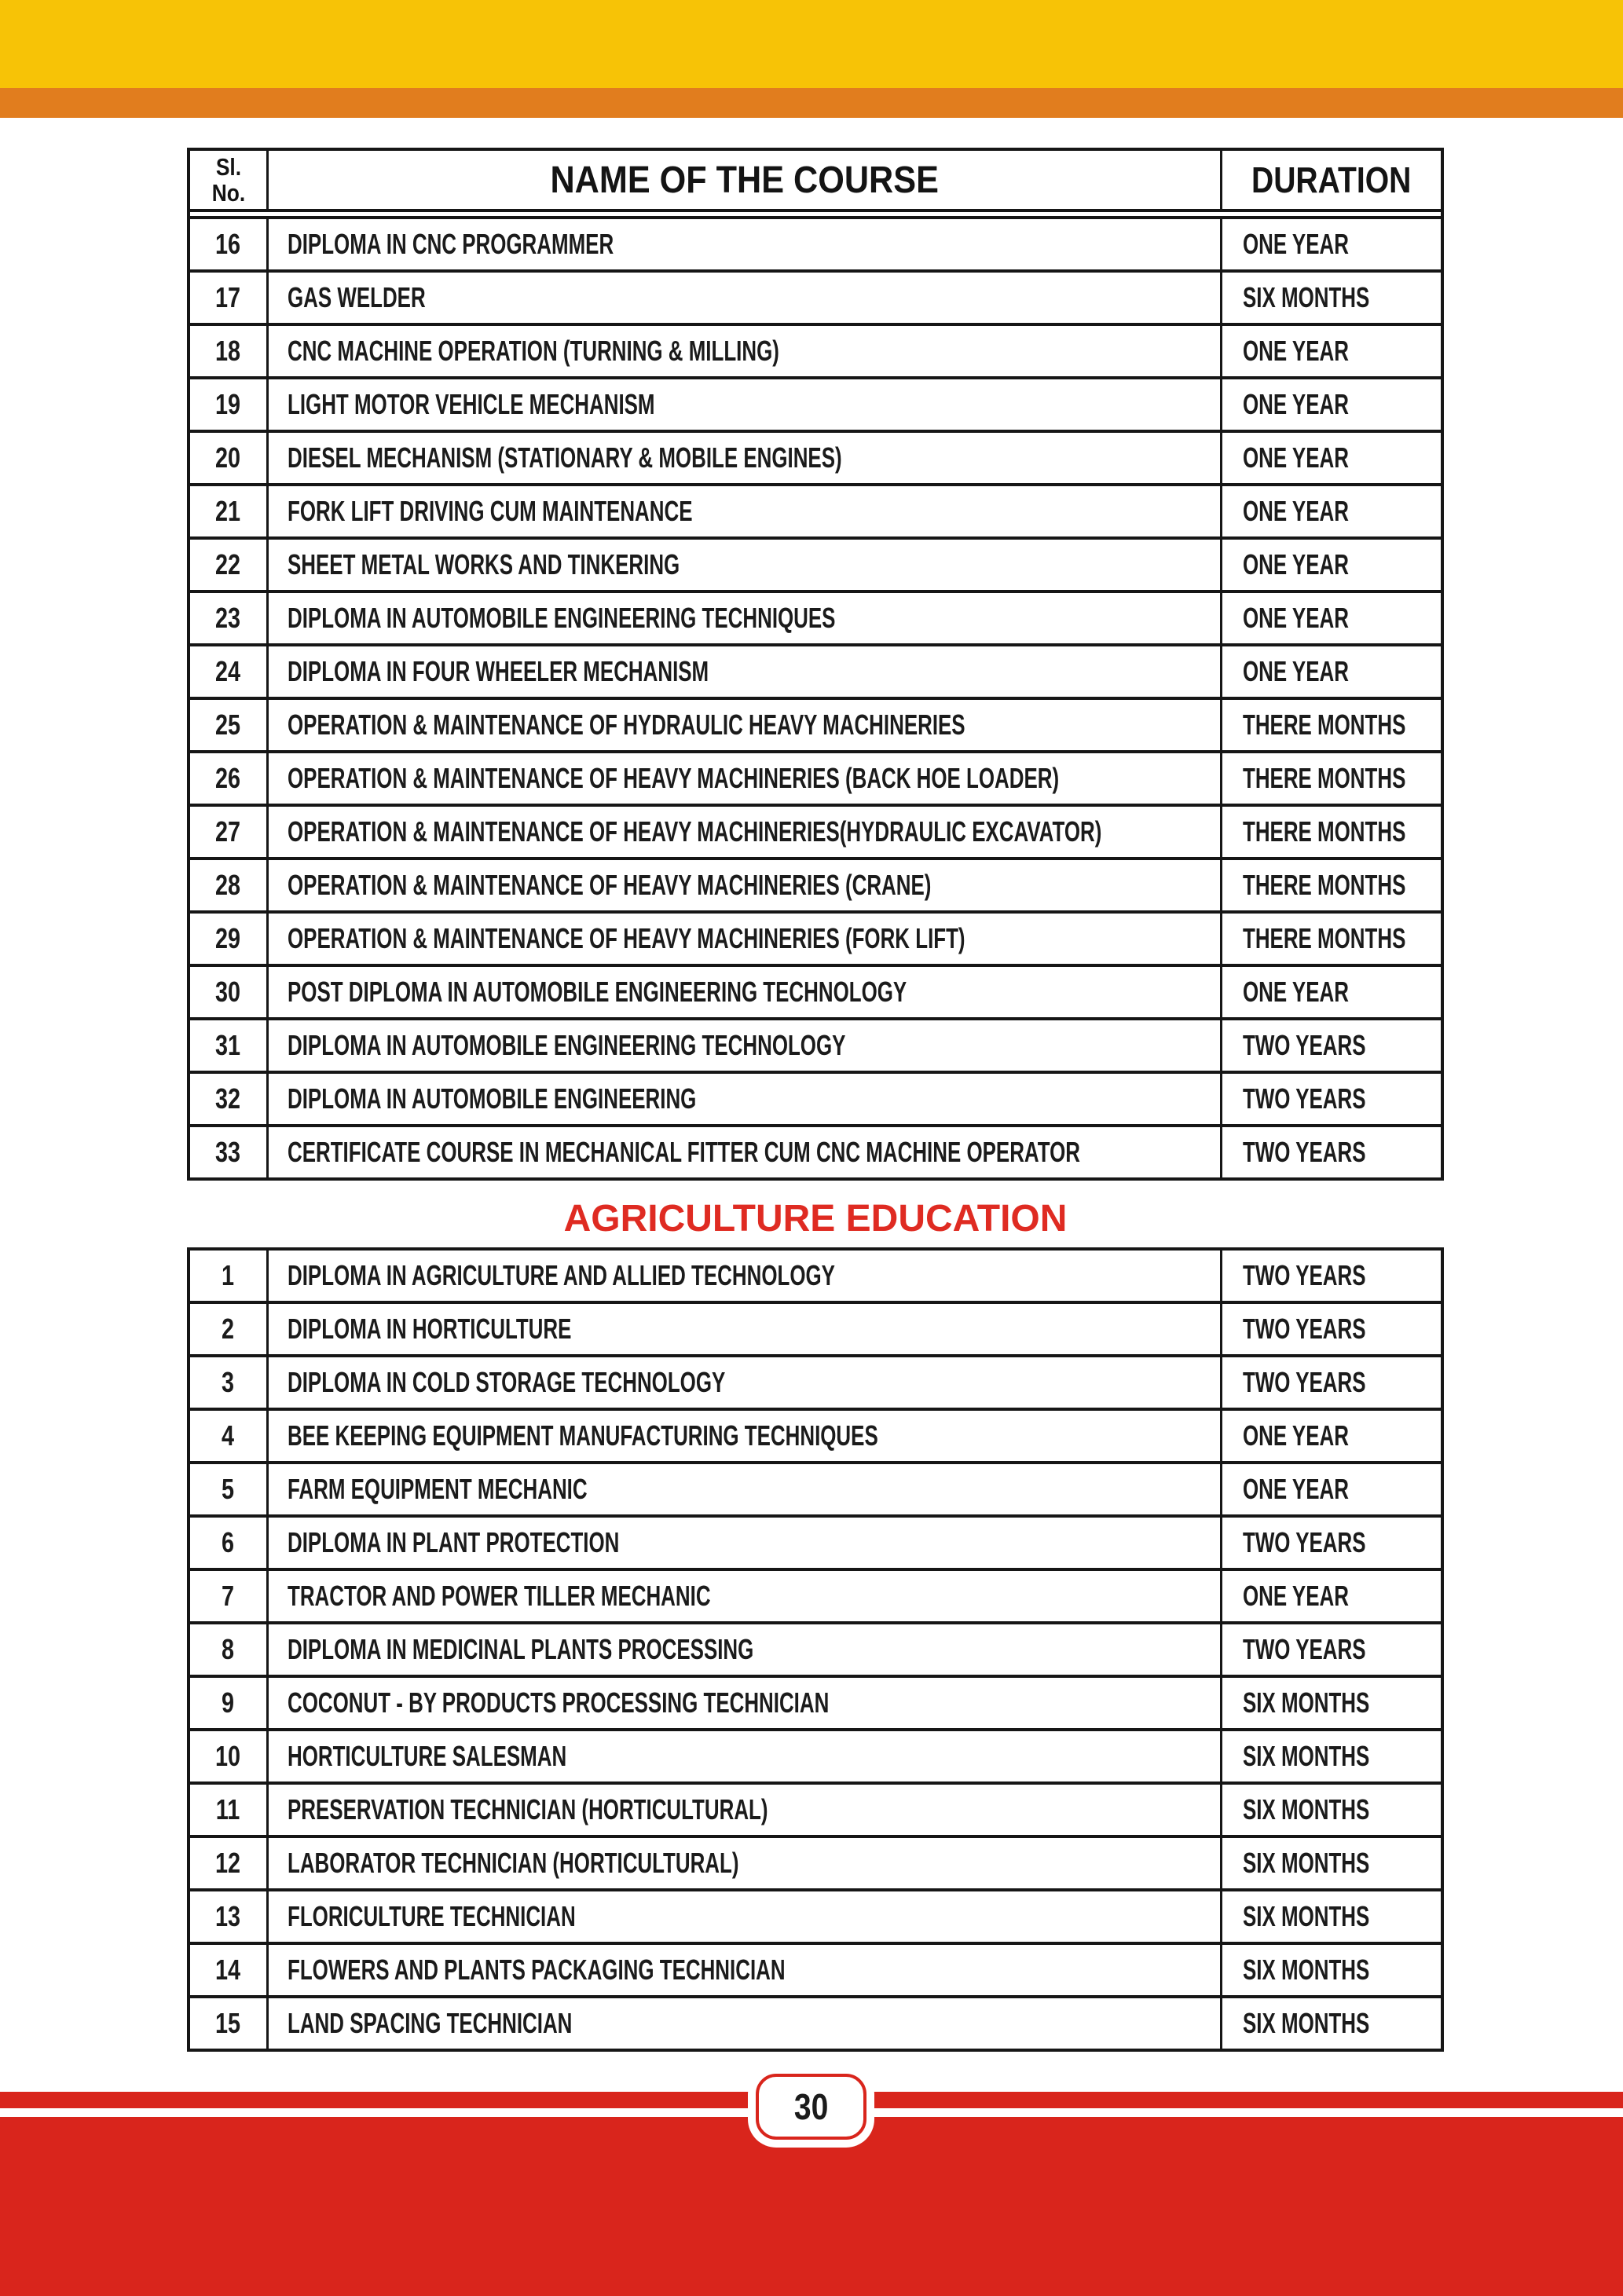  What do you see at coordinates (229, 992) in the screenshot?
I see `sl-no-cell: 30` at bounding box center [229, 992].